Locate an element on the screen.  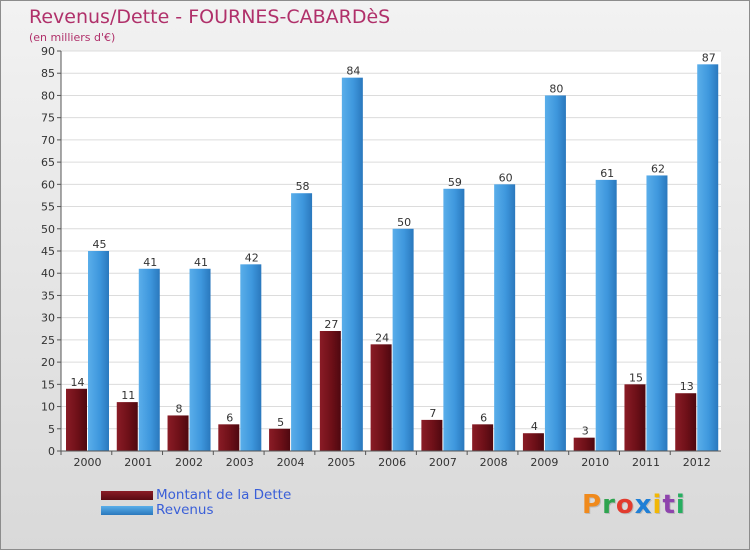
data-label-dette-2004: 5 is located at coordinates (280, 422).